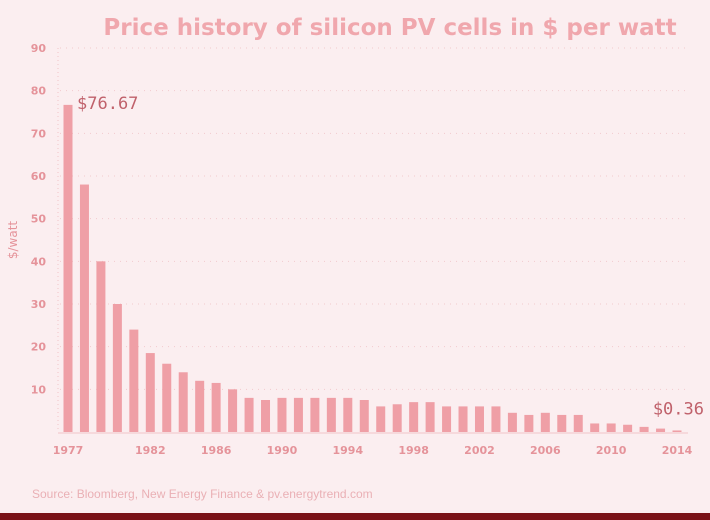  What do you see at coordinates (282, 414) in the screenshot?
I see `bar-1990` at bounding box center [282, 414].